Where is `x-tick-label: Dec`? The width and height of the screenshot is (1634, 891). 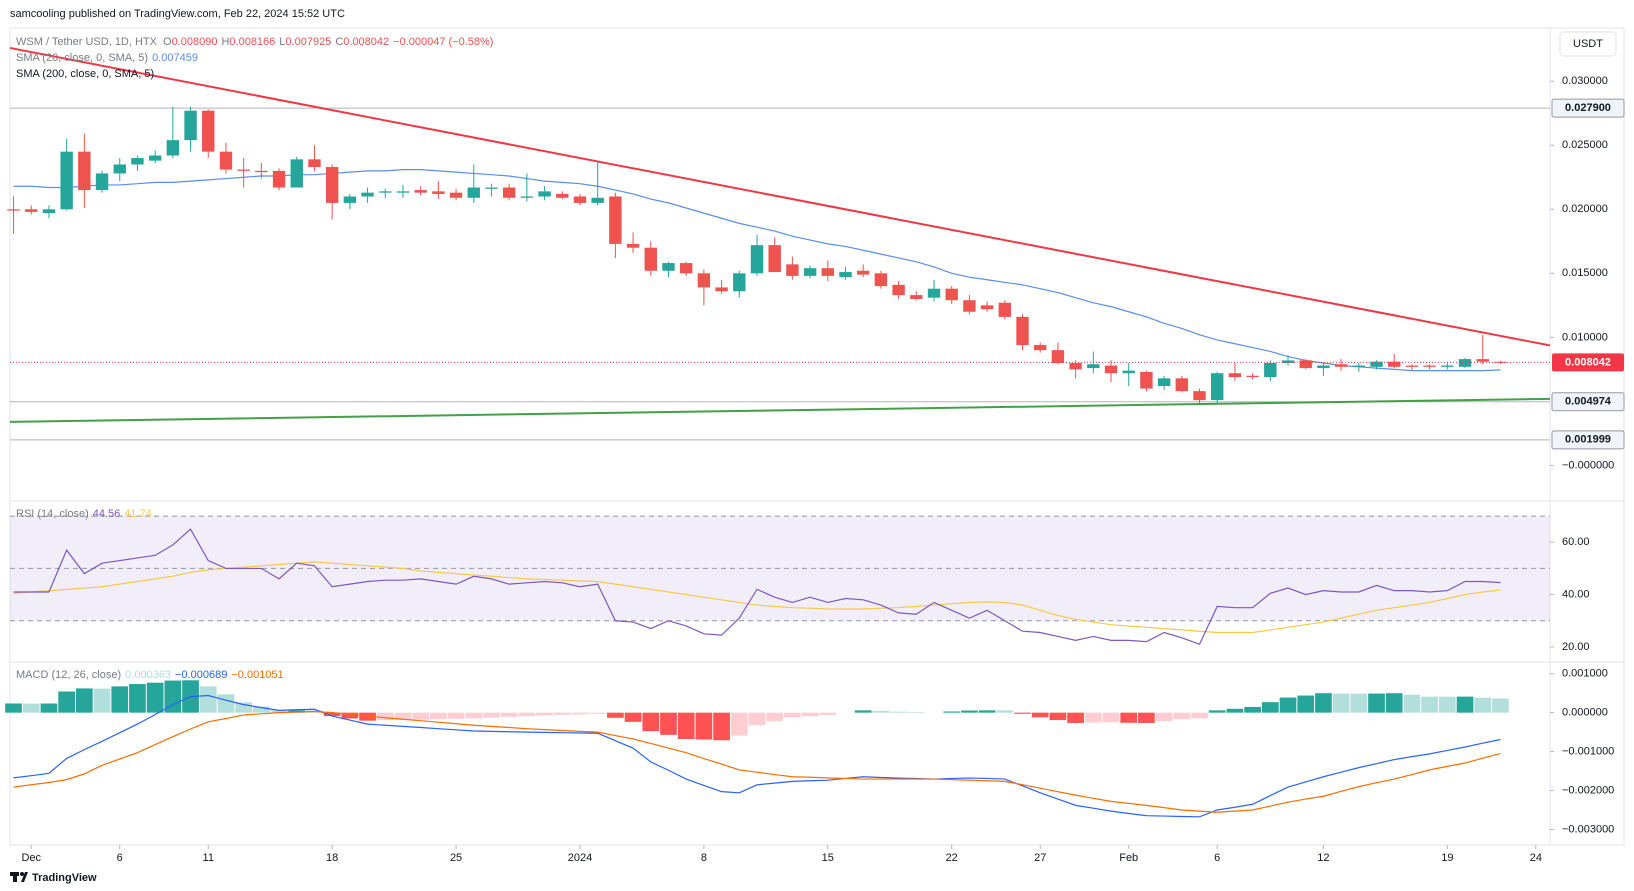 x-tick-label: Dec is located at coordinates (31, 858).